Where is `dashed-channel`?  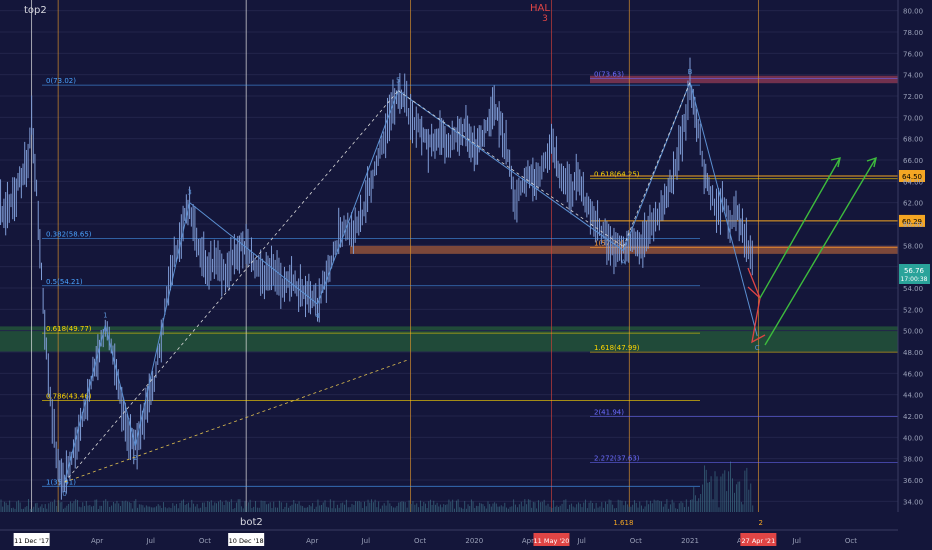
dashed-channel is located at coordinates (236, 421).